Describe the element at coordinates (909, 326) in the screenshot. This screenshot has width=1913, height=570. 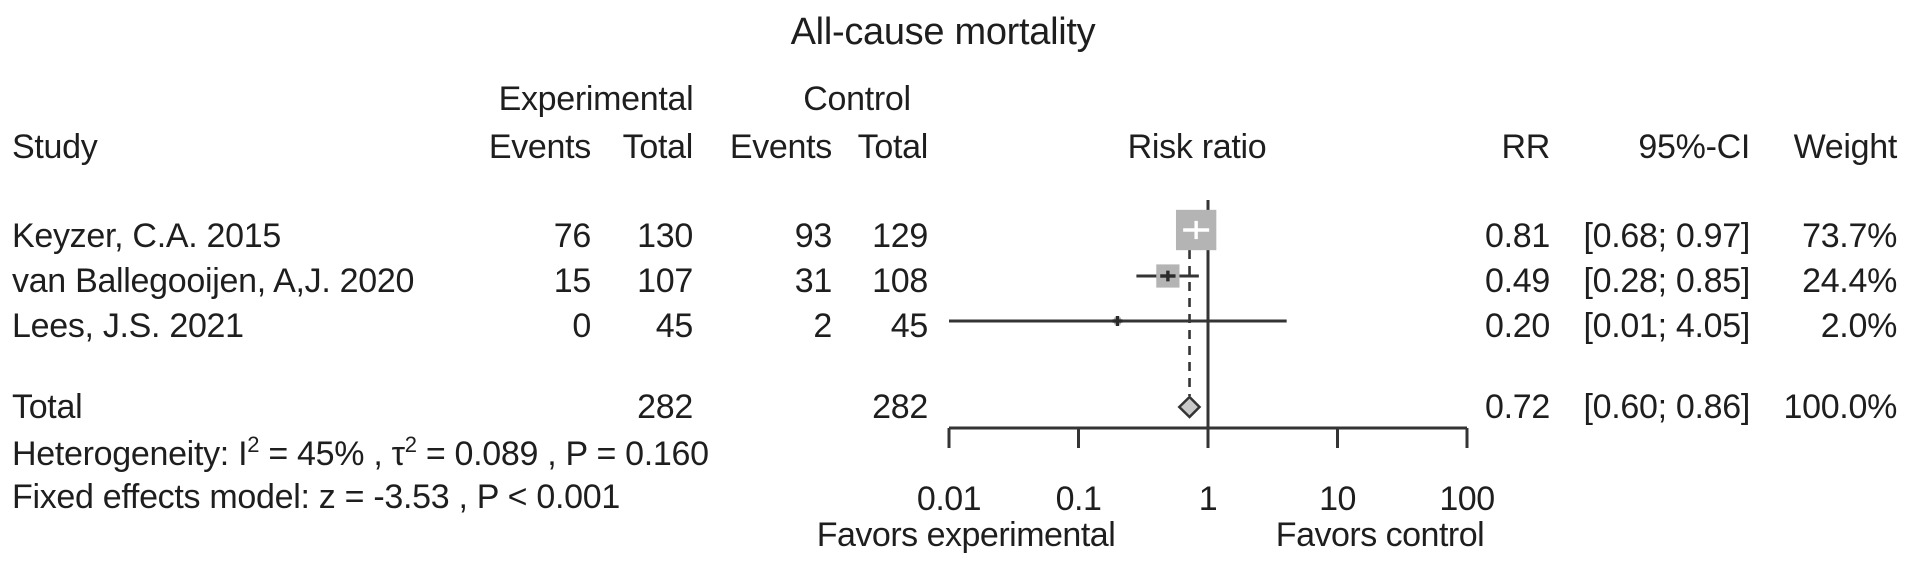
I see `ctrl-total-value: 45` at that location.